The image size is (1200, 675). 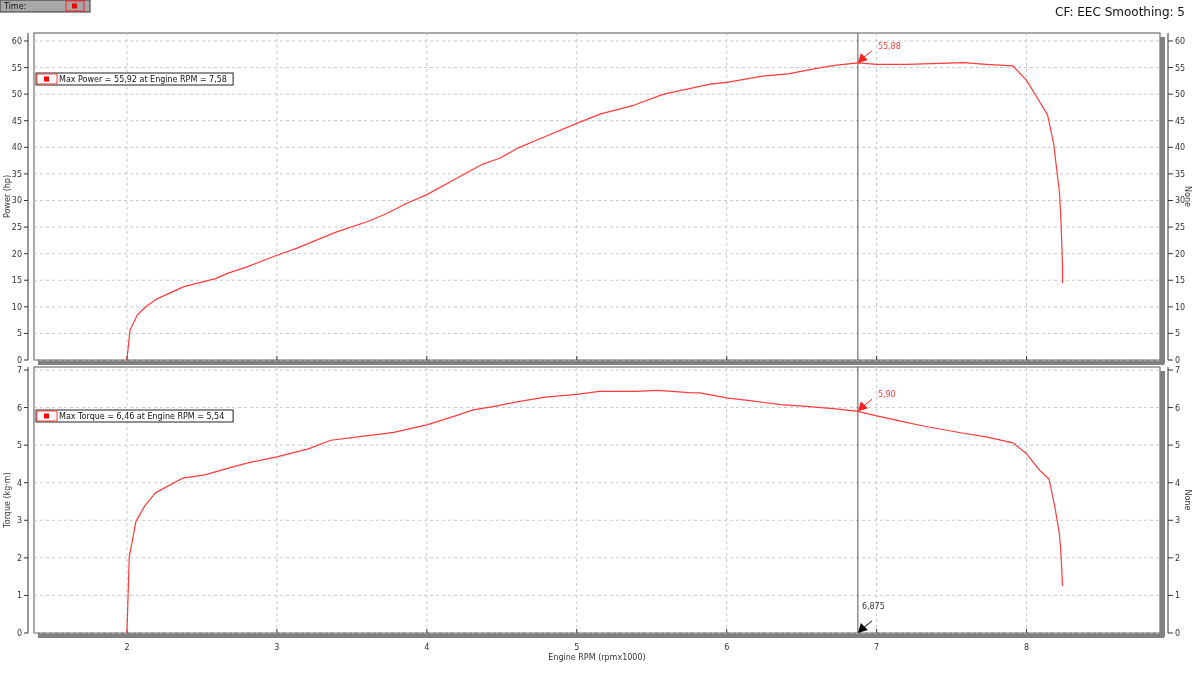 What do you see at coordinates (19, 521) in the screenshot?
I see `y-tick-label: 3` at bounding box center [19, 521].